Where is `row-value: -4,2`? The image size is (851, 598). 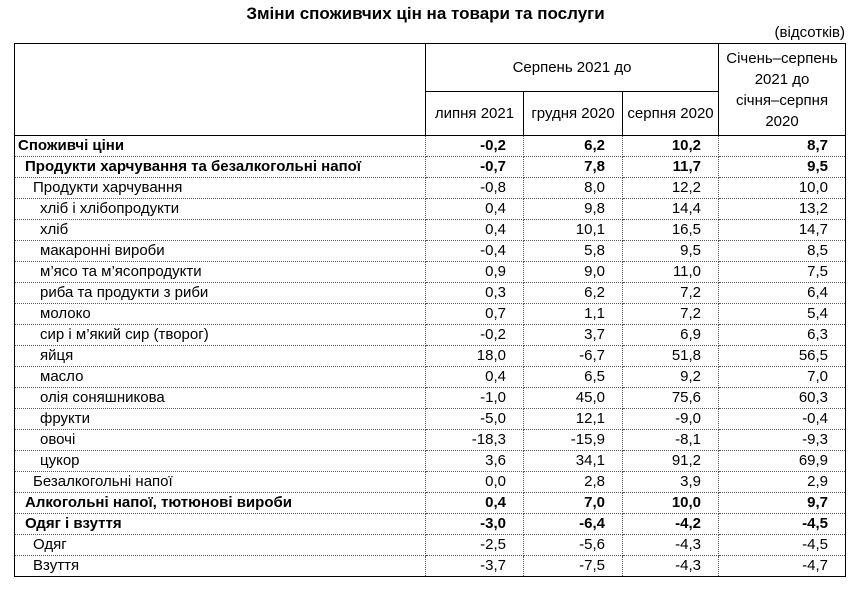 row-value: -4,2 is located at coordinates (670, 524).